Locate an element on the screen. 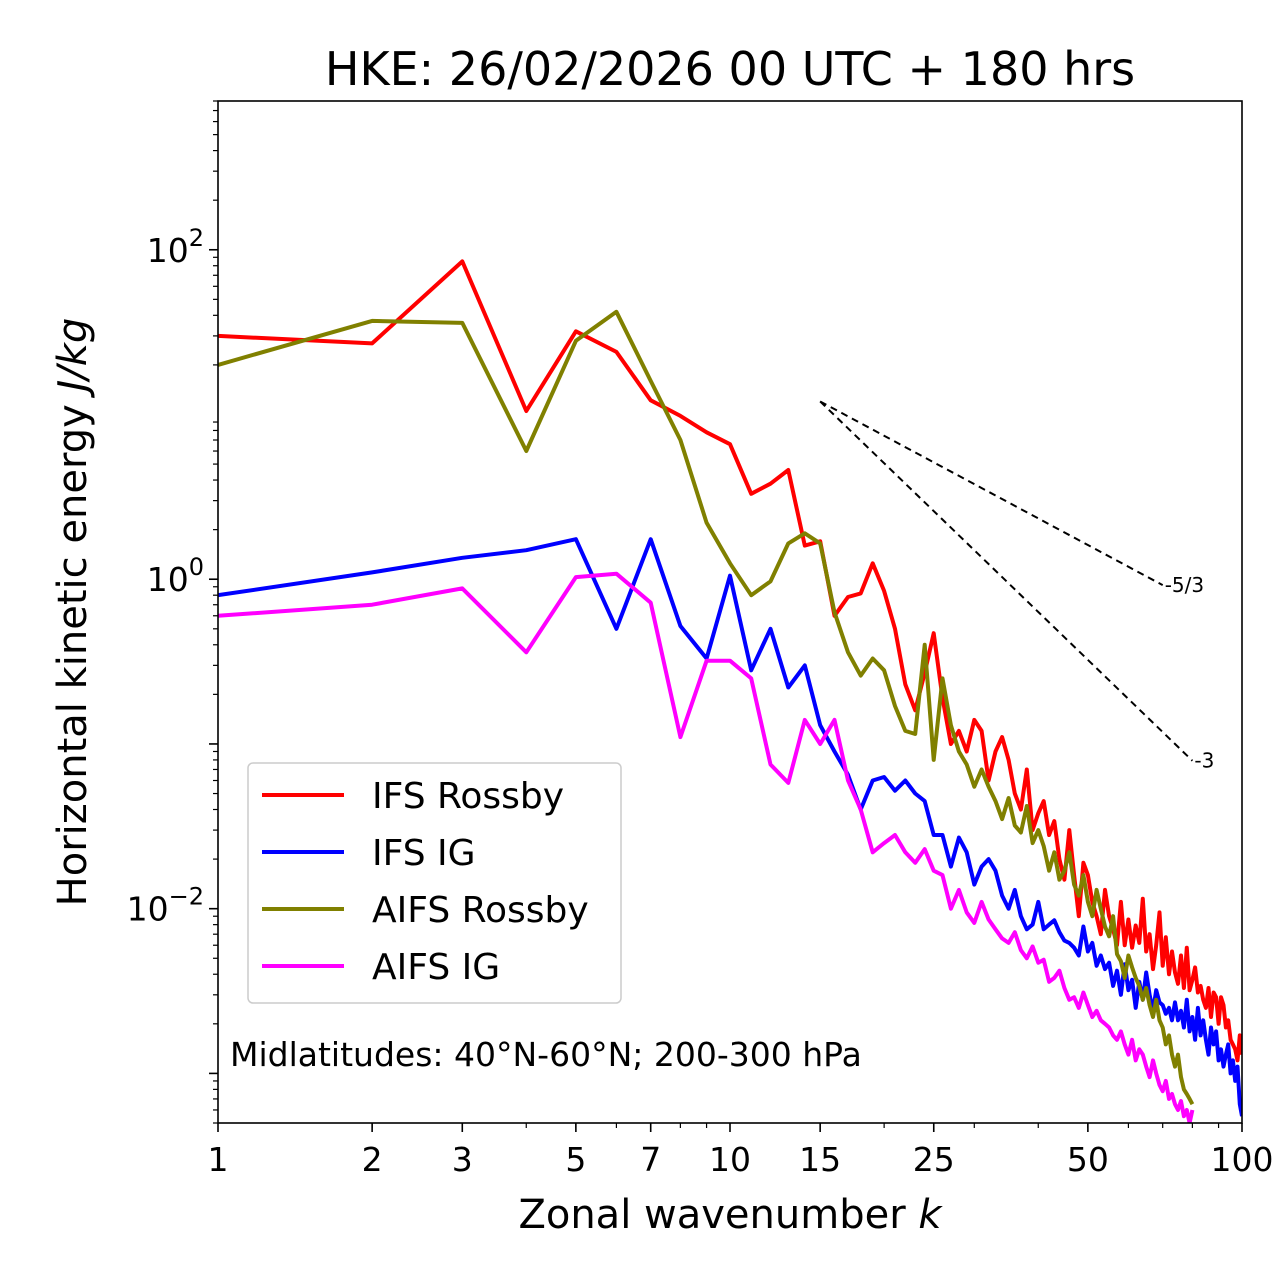  legend-box is located at coordinates (434, 883).